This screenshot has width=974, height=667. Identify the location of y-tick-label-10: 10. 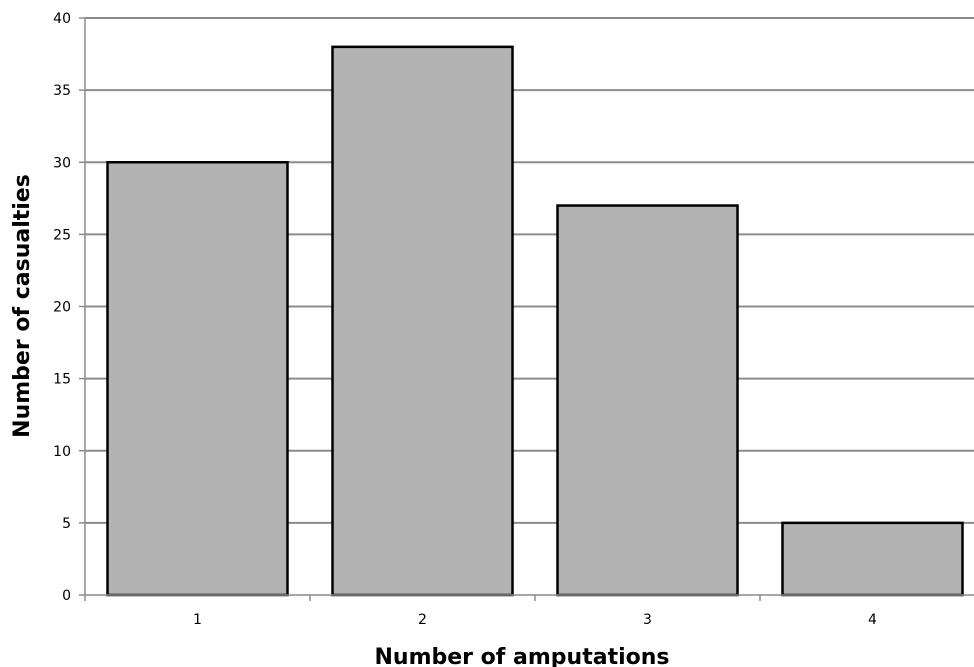
(62, 452).